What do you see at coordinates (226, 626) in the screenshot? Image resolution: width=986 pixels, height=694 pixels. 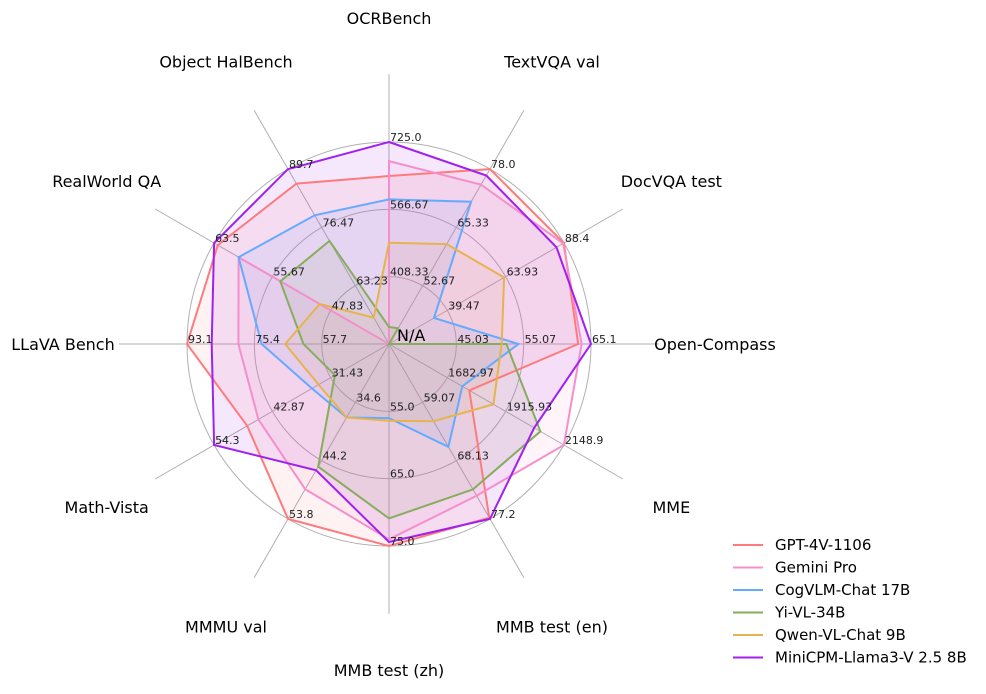 I see `axis-label: MMMU val` at bounding box center [226, 626].